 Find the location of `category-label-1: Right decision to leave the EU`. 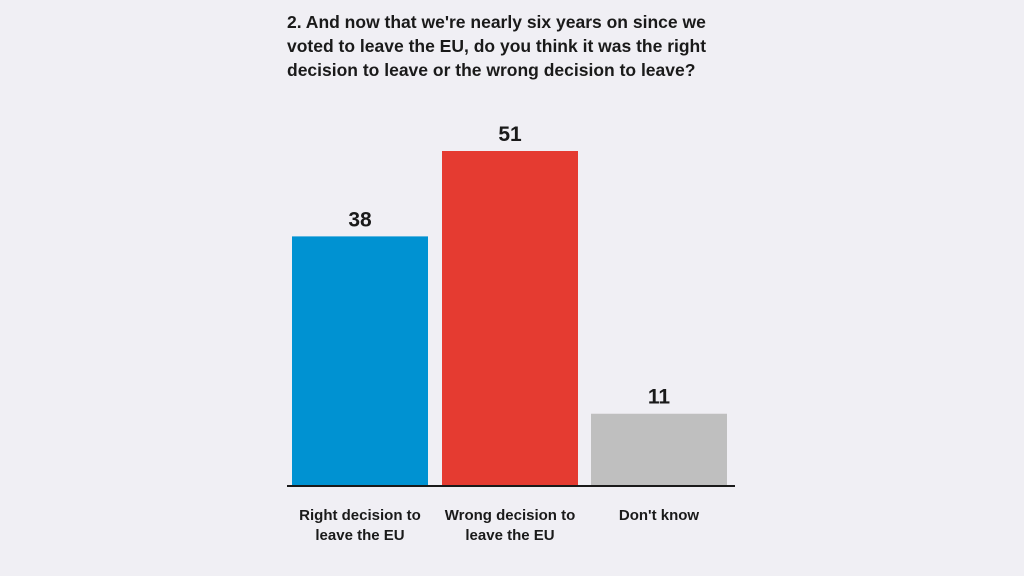

category-label-1: Right decision to leave the EU is located at coordinates (360, 525).